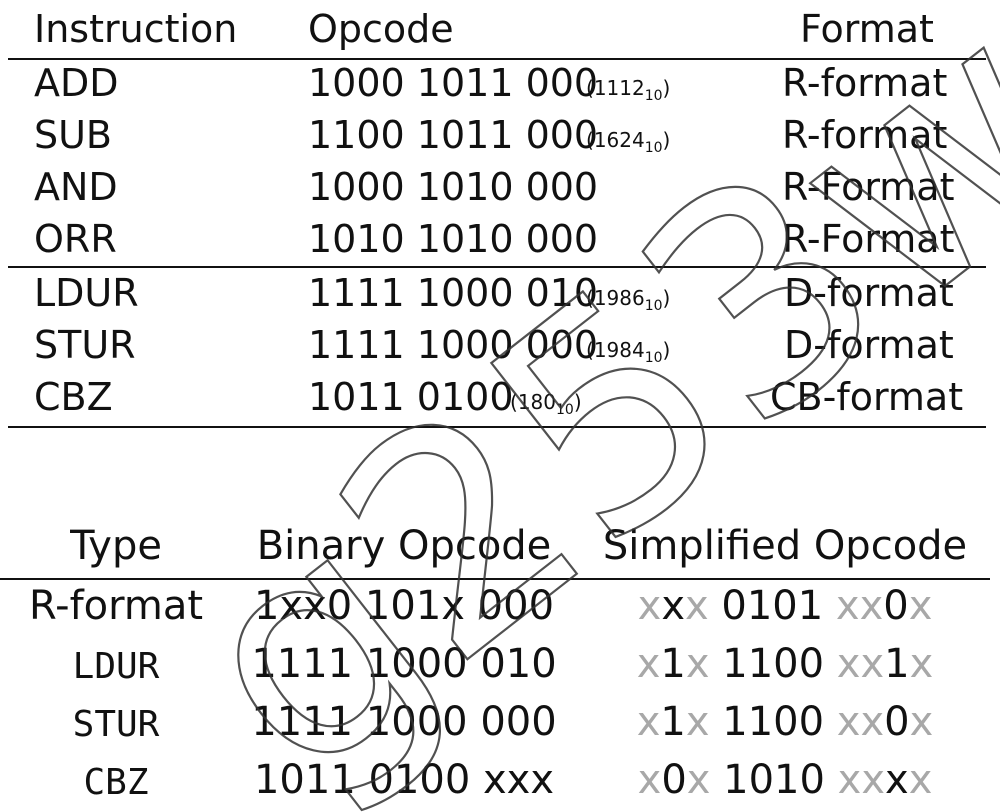 The width and height of the screenshot is (1000, 812). Describe the element at coordinates (785, 546) in the screenshot. I see `header-simplified-opcode: Simplified Opcode` at that location.